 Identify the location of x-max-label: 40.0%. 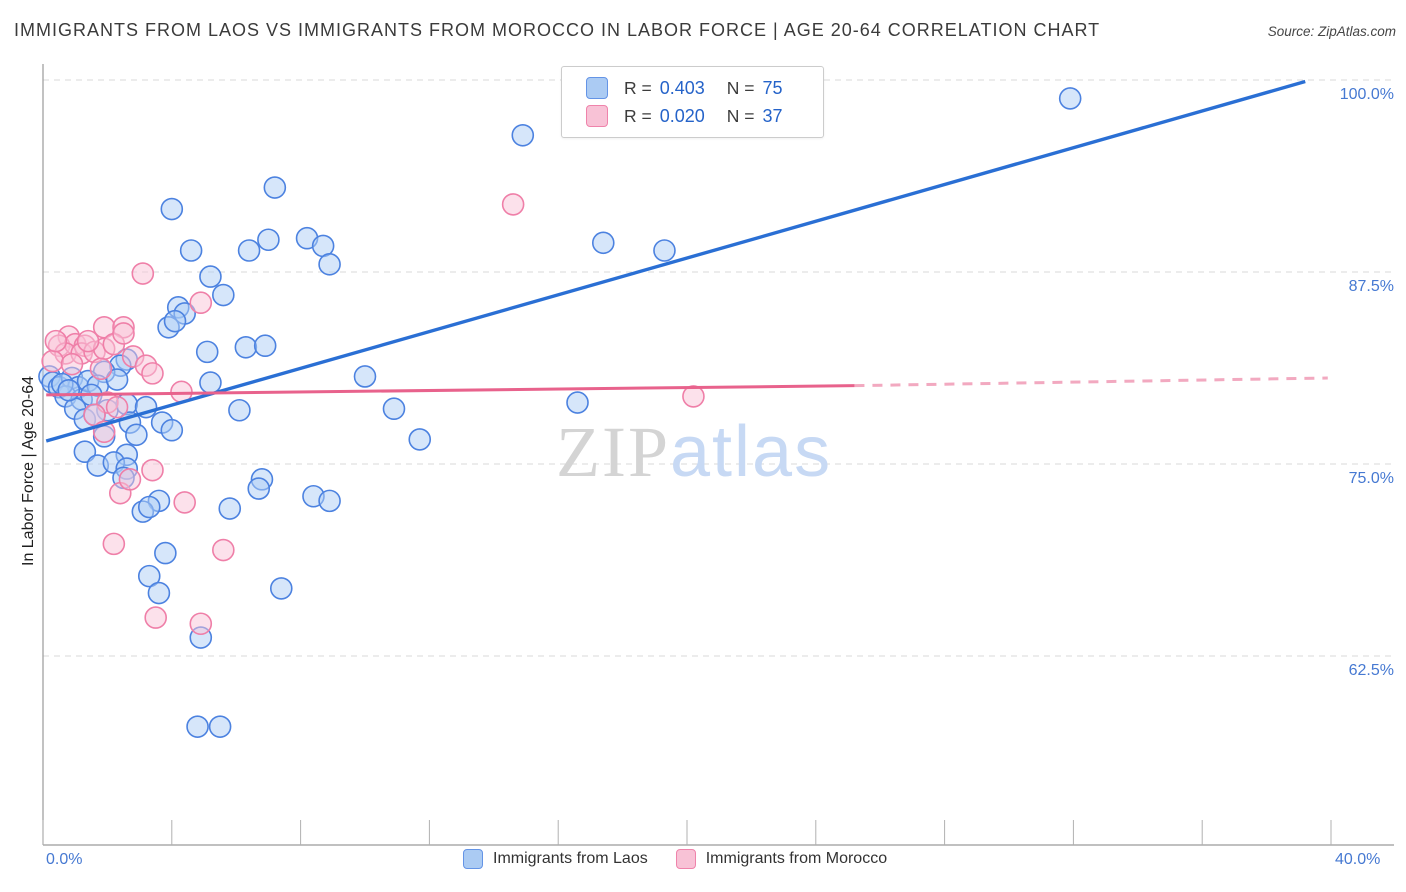
(1358, 859).